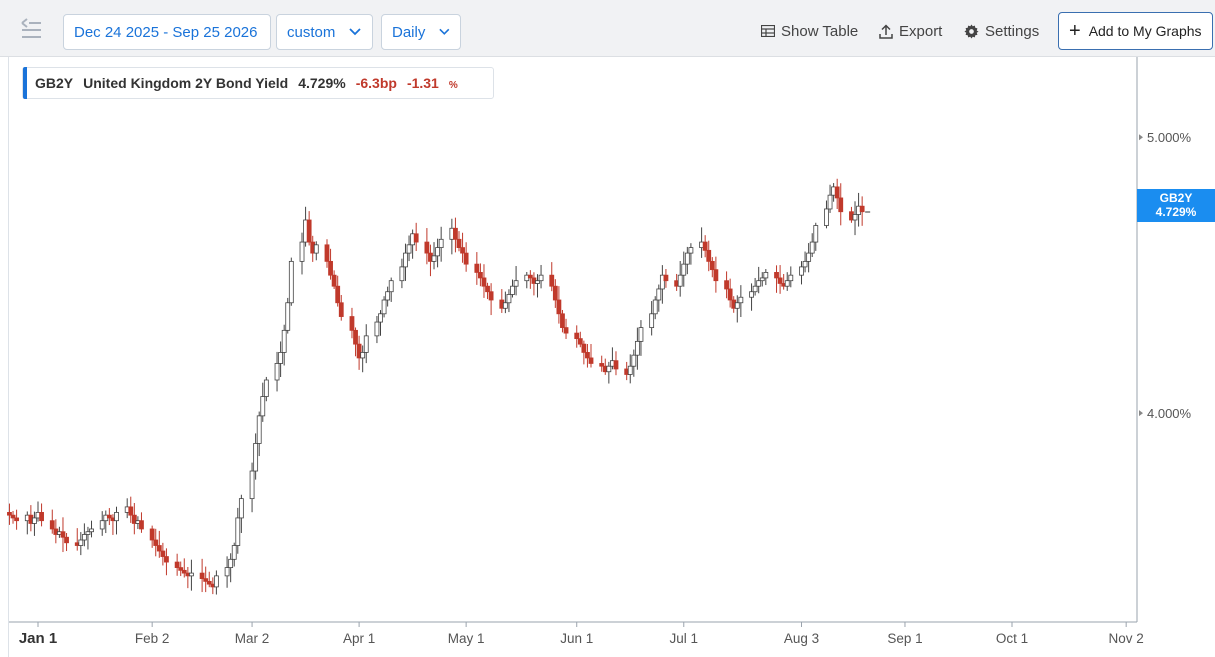 This screenshot has width=1215, height=657. Describe the element at coordinates (1141, 413) in the screenshot. I see `y-tick-marker` at that location.